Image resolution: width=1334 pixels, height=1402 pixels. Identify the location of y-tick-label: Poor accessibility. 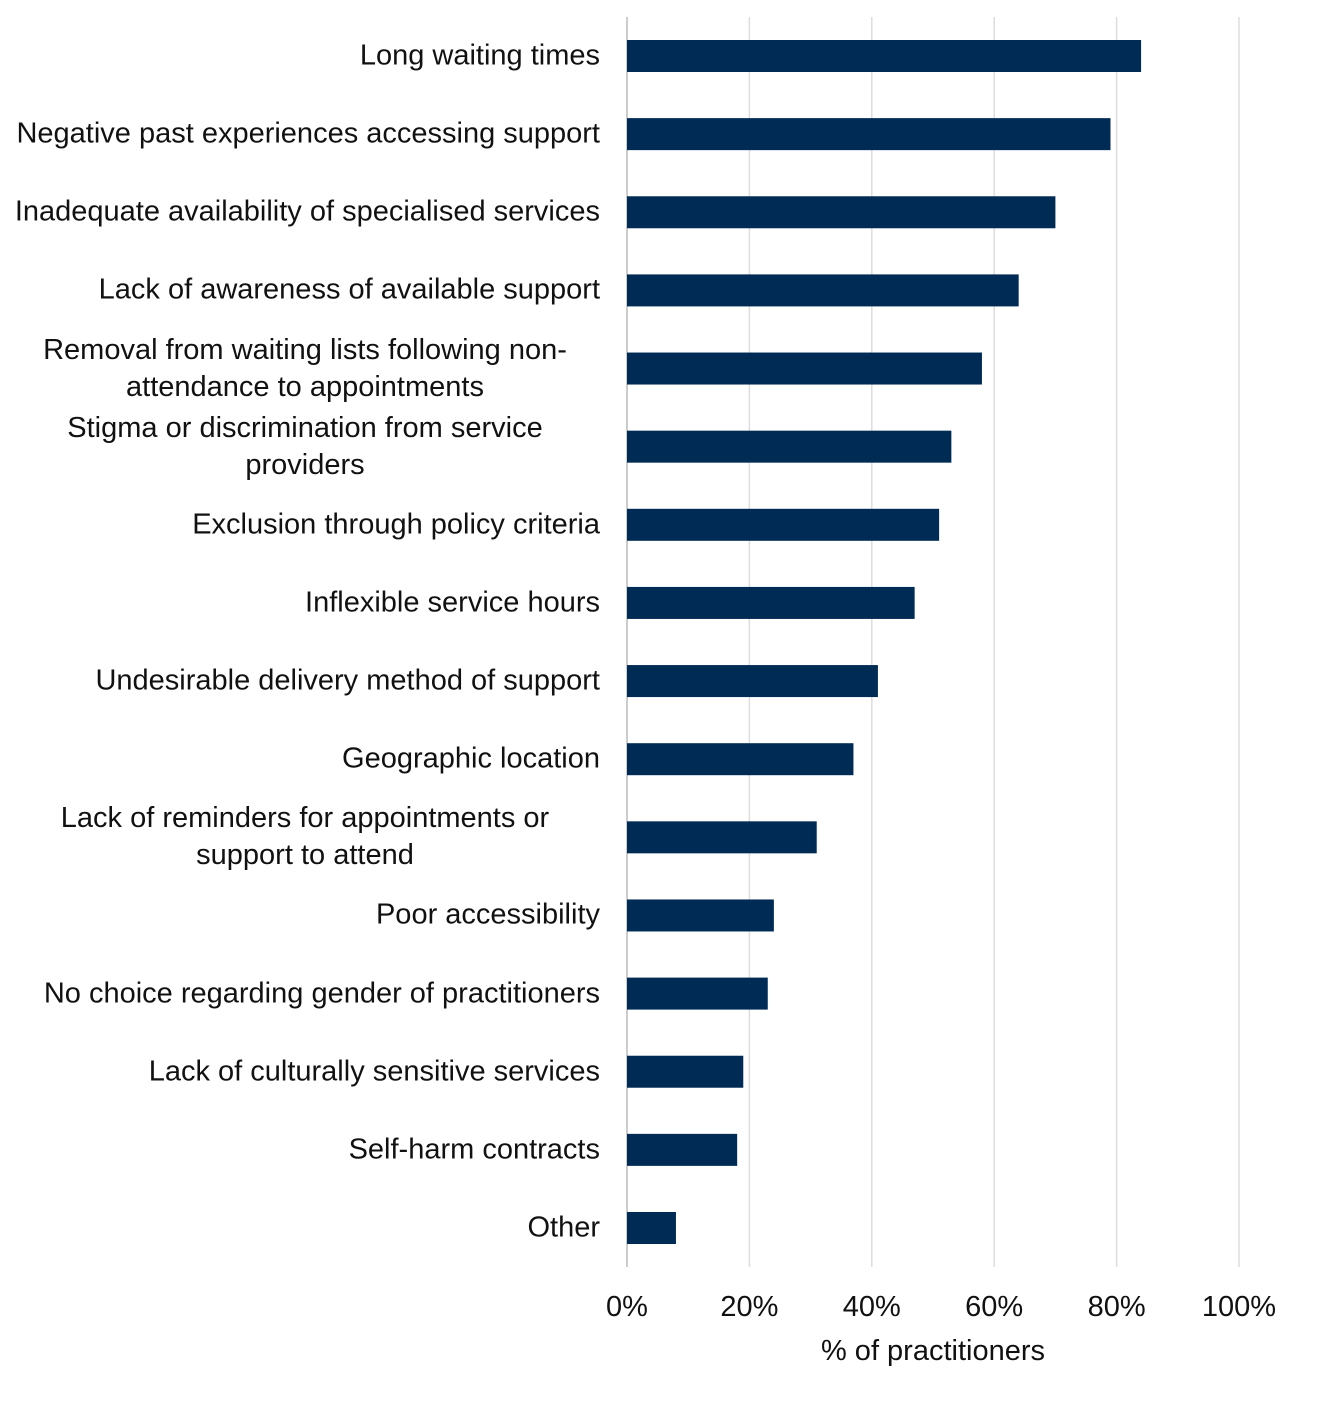
(487, 914).